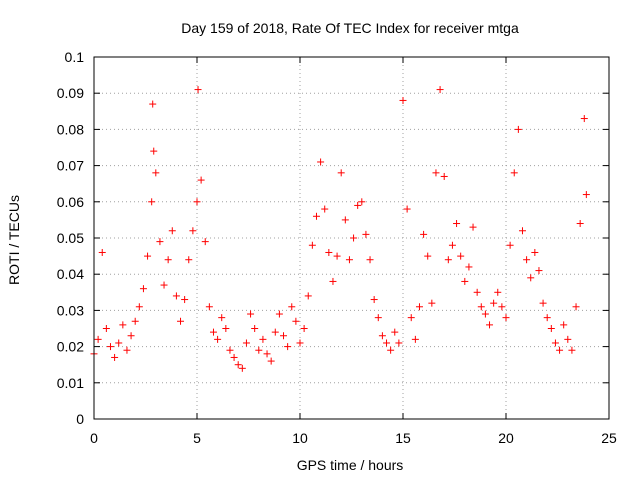 This screenshot has height=480, width=640. What do you see at coordinates (300, 438) in the screenshot?
I see `x-tick-label: 10` at bounding box center [300, 438].